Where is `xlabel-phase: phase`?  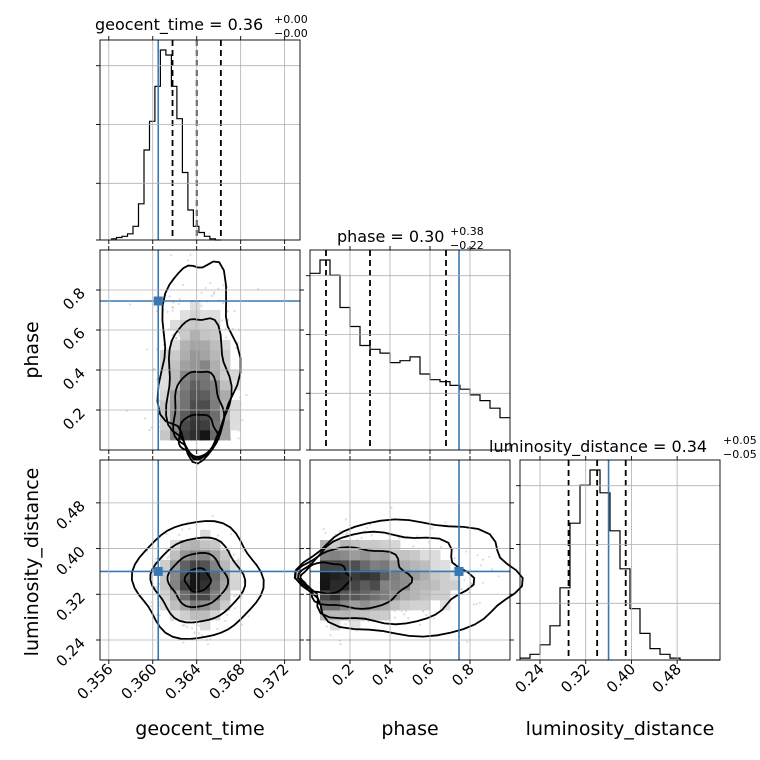 xlabel-phase: phase is located at coordinates (409, 729).